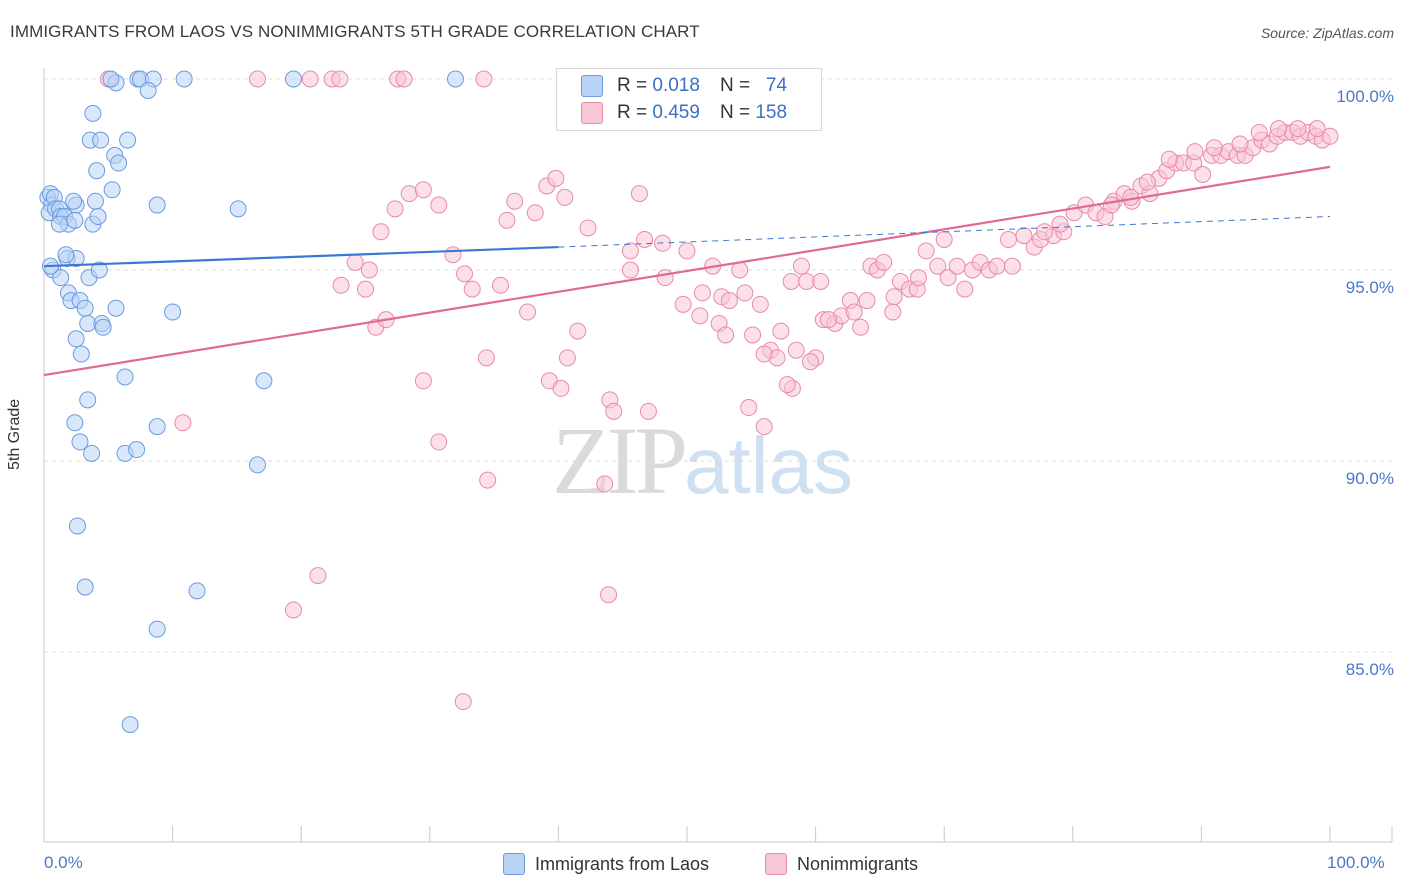  Describe the element at coordinates (944, 232) in the screenshot. I see `trendline-laos-extension` at that location.